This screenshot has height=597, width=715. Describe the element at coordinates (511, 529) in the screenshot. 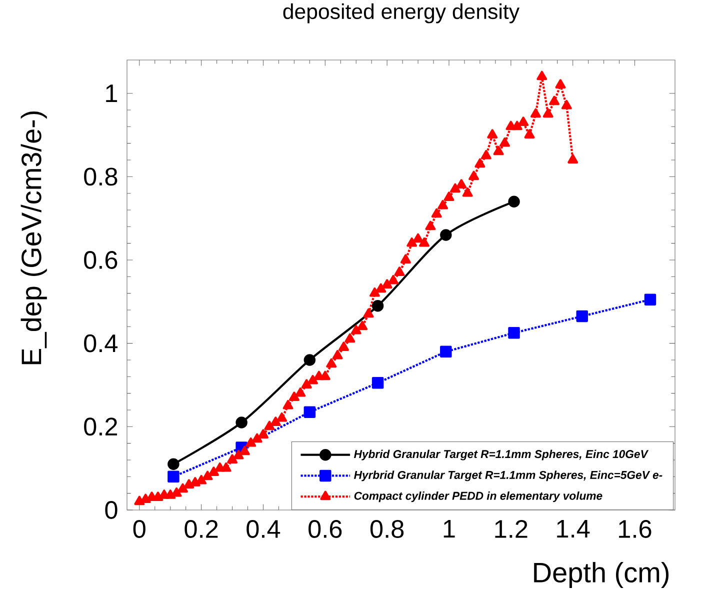

I see `x-tick-label: 1.2` at that location.